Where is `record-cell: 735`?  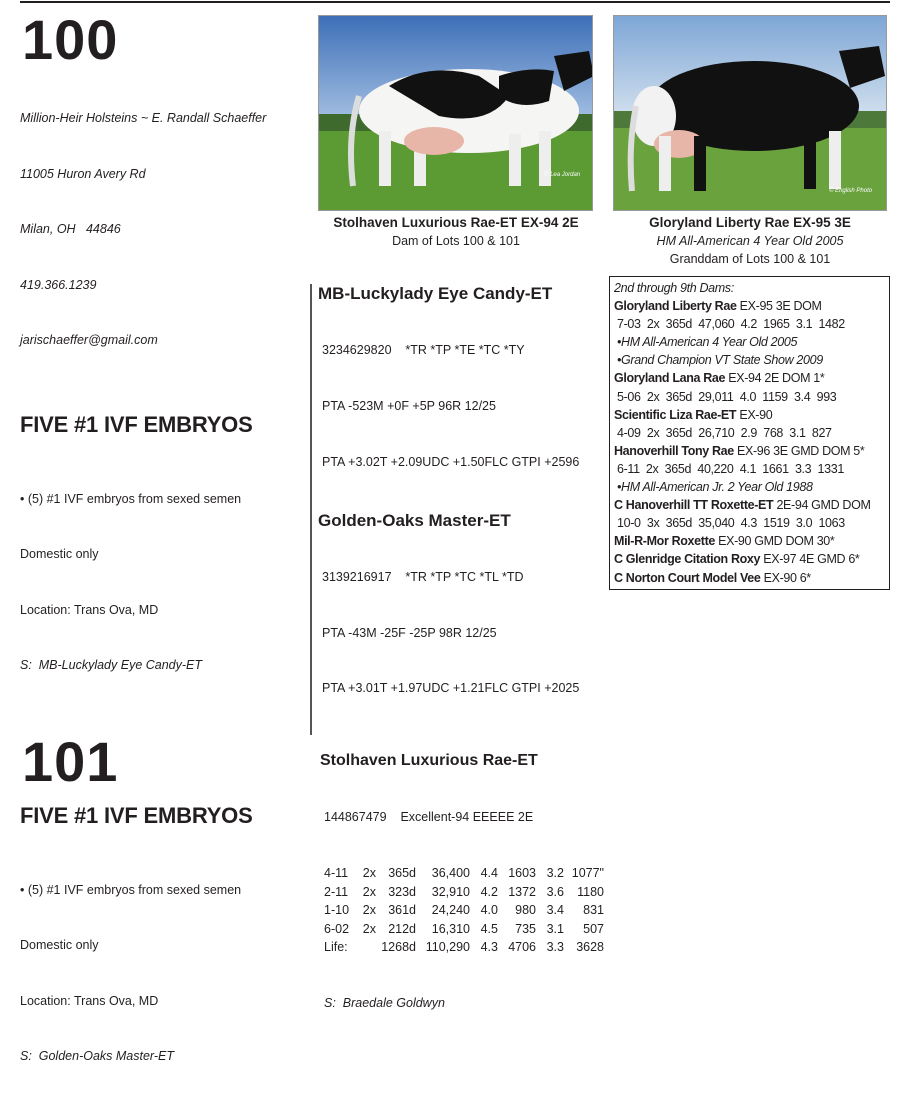 record-cell: 735 is located at coordinates (525, 928).